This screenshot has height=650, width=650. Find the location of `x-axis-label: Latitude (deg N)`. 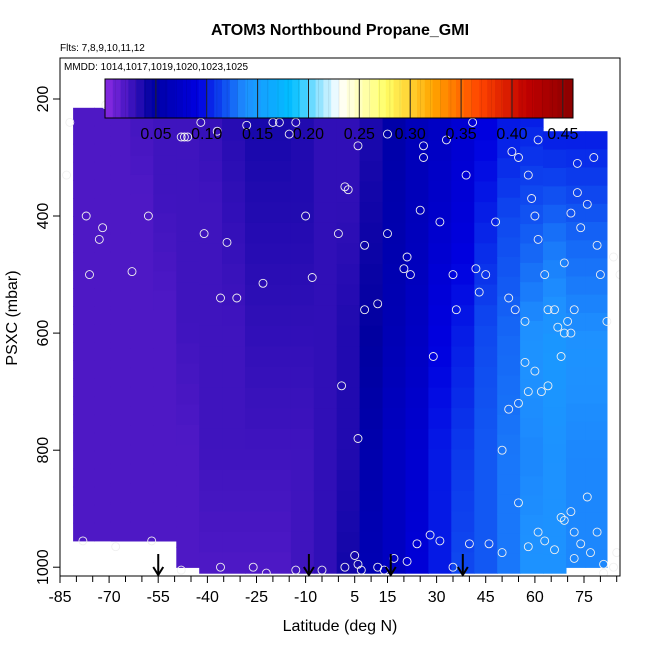

x-axis-label: Latitude (deg N) is located at coordinates (340, 626).